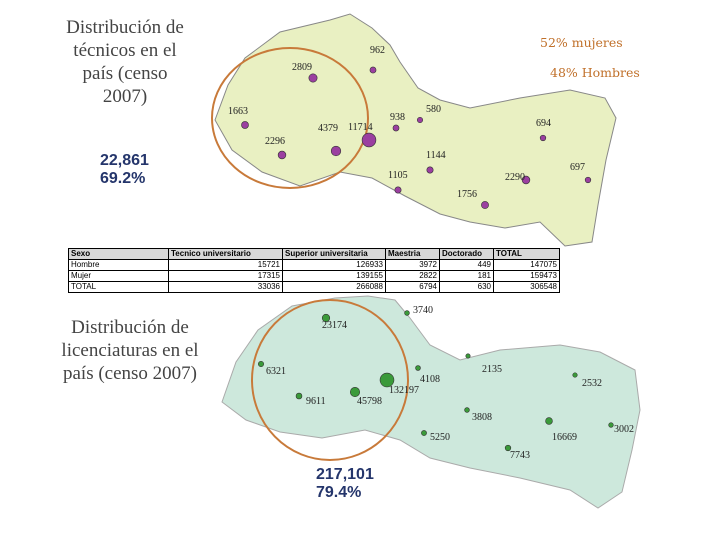 The image size is (720, 540). Describe the element at coordinates (130, 373) in the screenshot. I see `title-line: país (censo 2007)` at that location.